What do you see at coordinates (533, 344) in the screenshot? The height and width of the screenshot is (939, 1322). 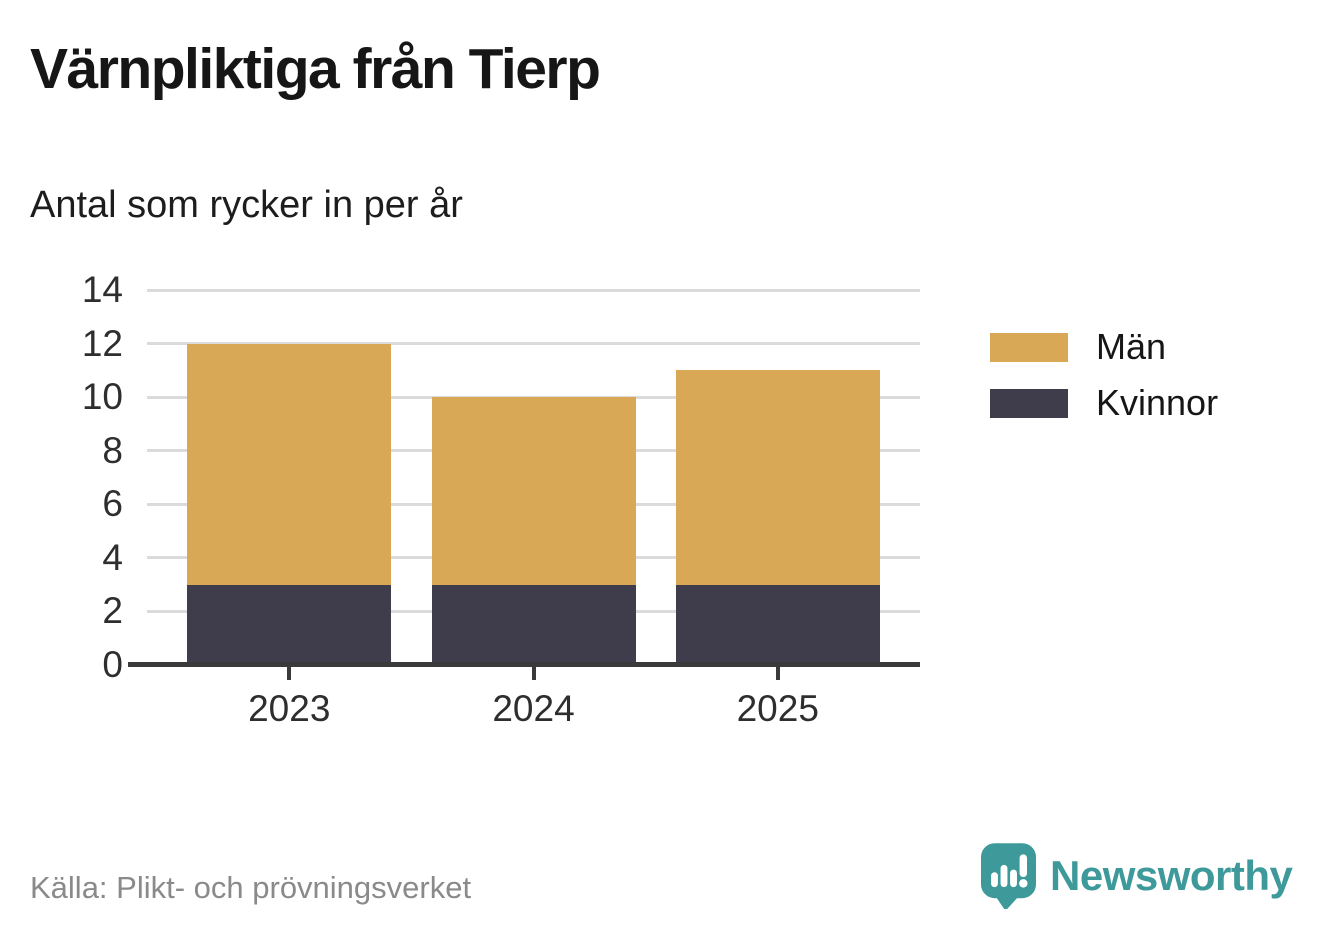 I see `gridline-y12` at bounding box center [533, 344].